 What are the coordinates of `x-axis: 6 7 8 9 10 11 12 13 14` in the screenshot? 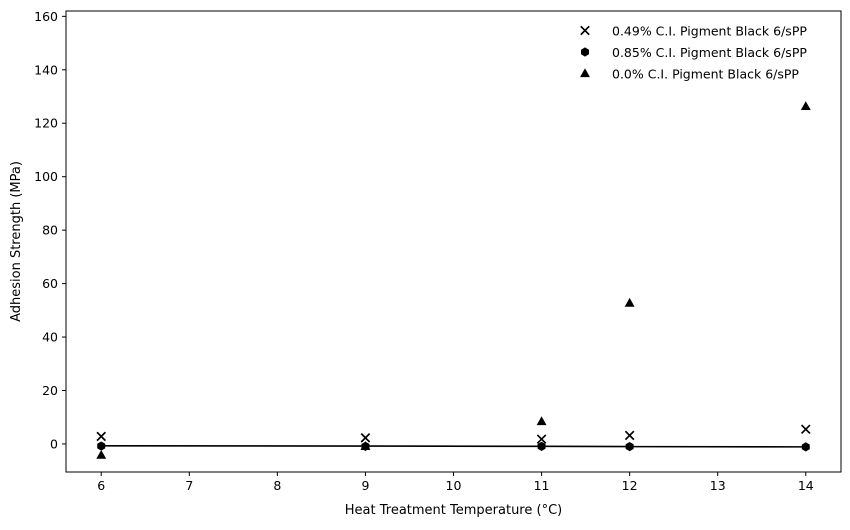 It's located at (455, 482).